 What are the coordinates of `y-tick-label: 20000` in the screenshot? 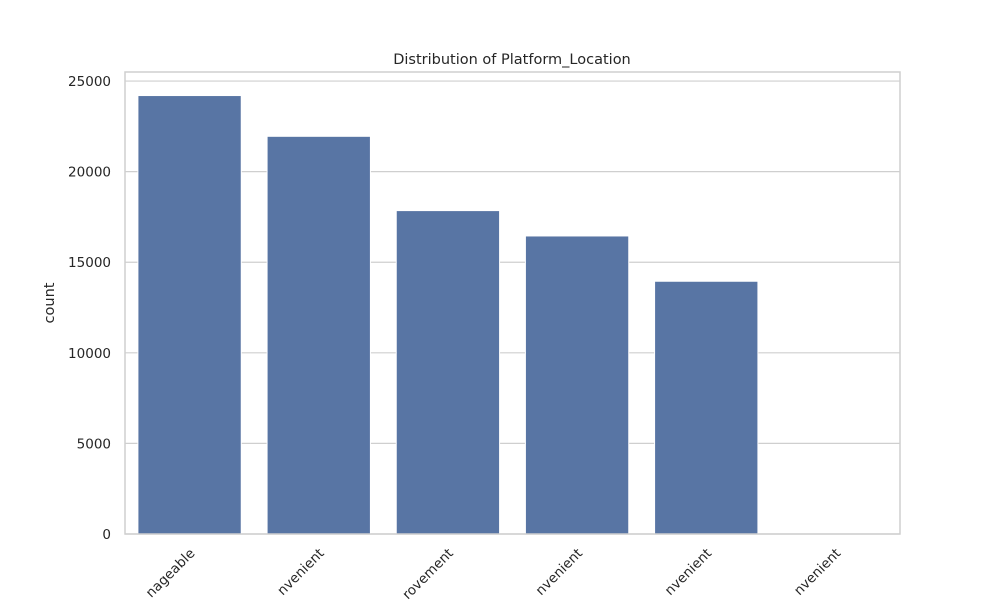 It's located at (89, 173).